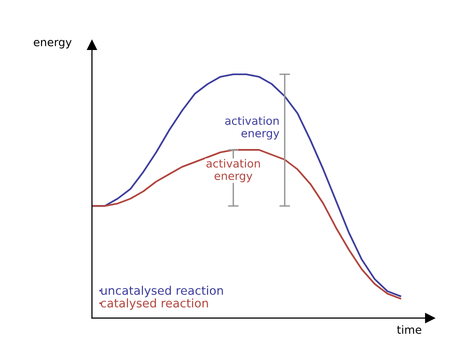 The height and width of the screenshot is (355, 474). I want to click on legend-label: catalysed reaction, so click(154, 304).